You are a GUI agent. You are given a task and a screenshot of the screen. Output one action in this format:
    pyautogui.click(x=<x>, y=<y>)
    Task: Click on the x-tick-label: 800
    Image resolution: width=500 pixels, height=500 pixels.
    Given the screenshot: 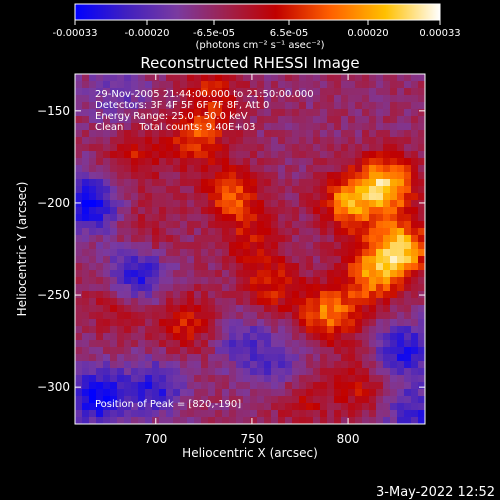 What is the action you would take?
    pyautogui.click(x=348, y=439)
    